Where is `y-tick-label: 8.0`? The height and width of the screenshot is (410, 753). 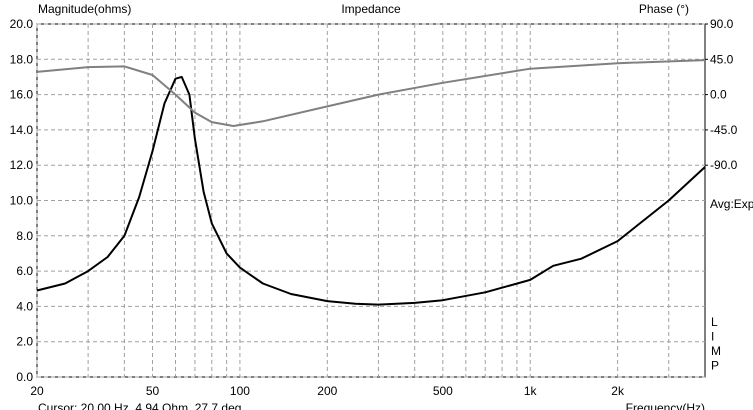
y-tick-label: 8.0 is located at coordinates (24, 236).